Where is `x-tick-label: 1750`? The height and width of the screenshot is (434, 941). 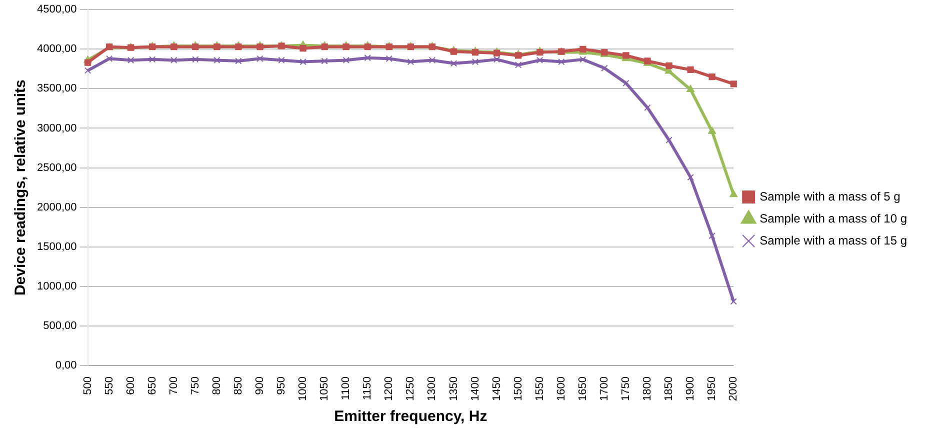
x-tick-label: 1750 is located at coordinates (626, 389).